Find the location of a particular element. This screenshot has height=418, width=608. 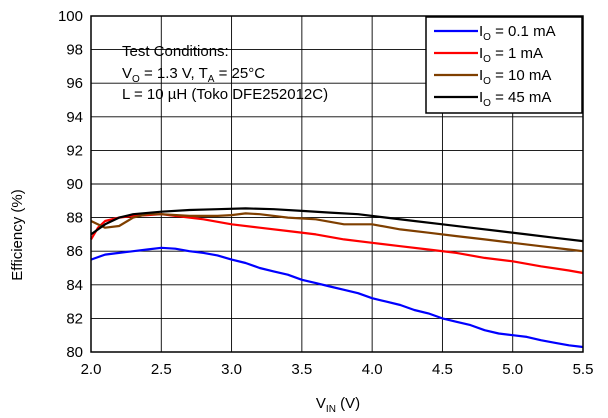

y-tick-label: 82 is located at coordinates (74, 318).